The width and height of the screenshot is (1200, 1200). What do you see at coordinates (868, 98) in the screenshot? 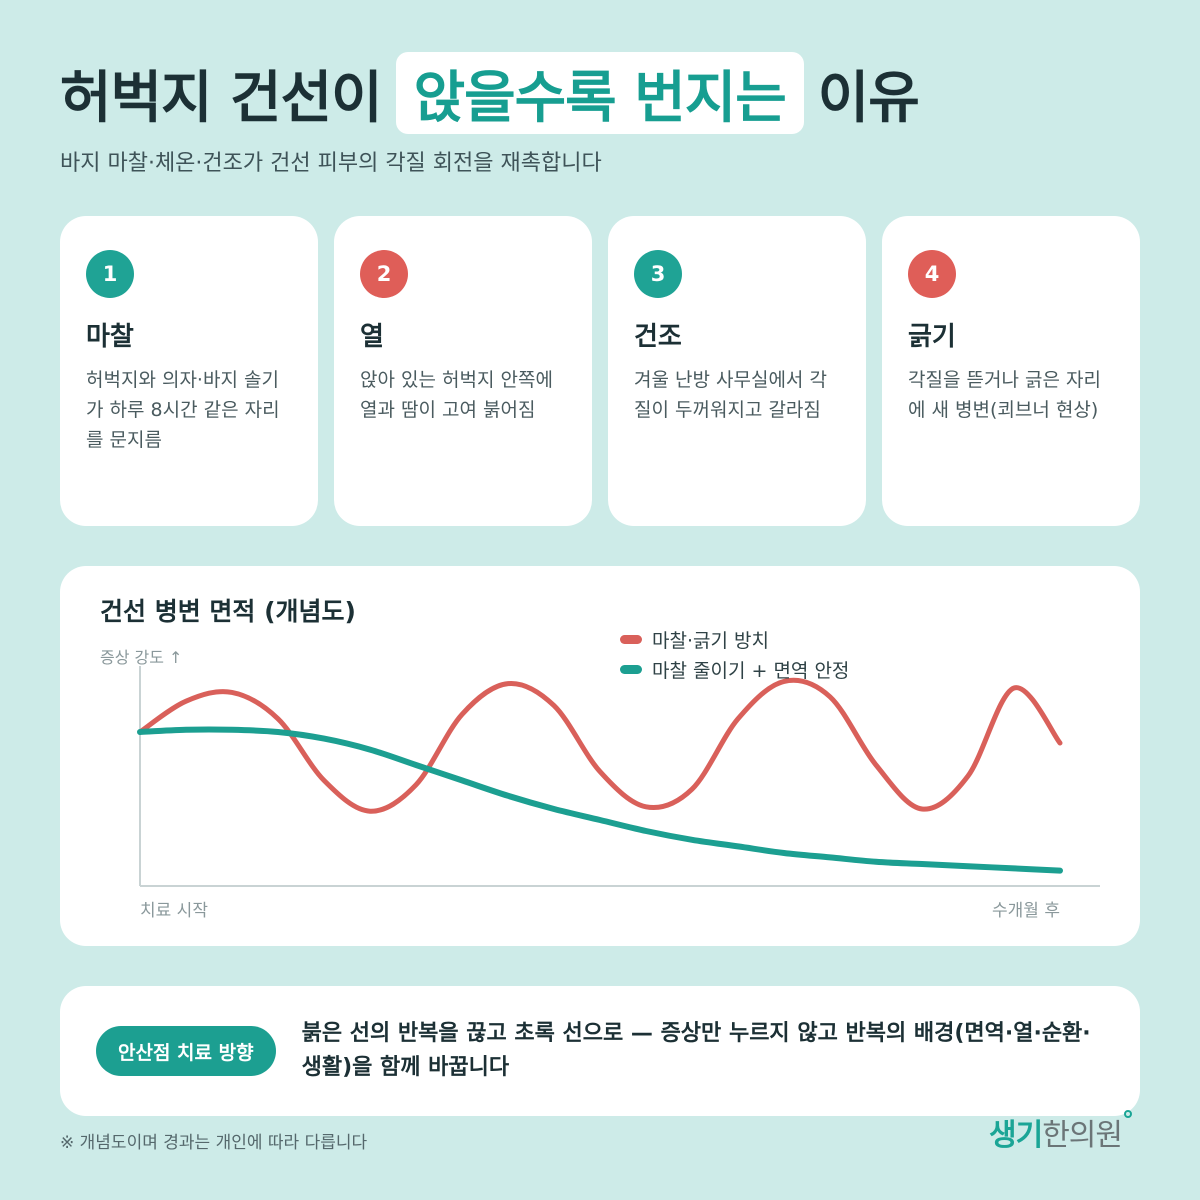
I see `title-post: 이유` at bounding box center [868, 98].